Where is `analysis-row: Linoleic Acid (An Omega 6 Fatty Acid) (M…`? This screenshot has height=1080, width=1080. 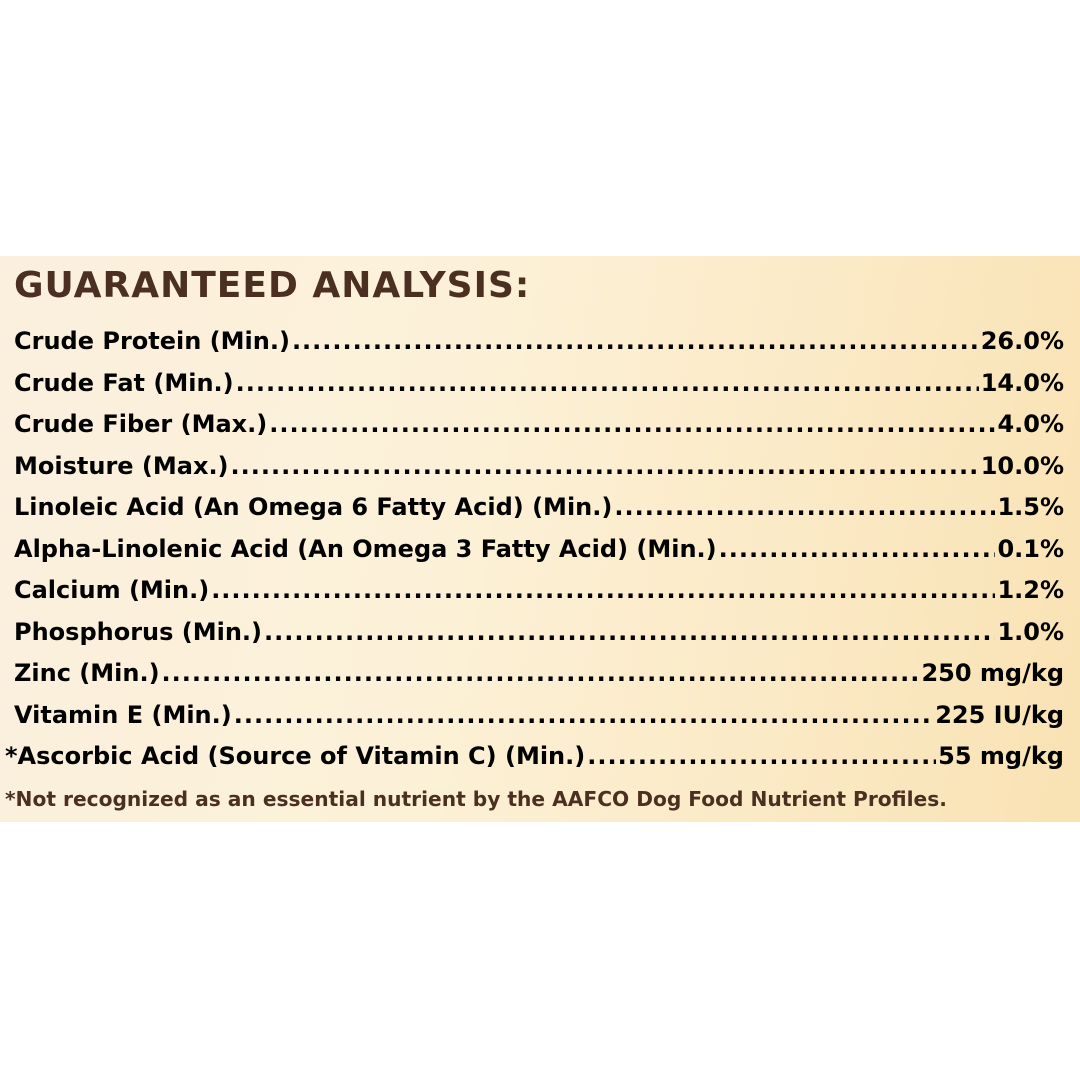 analysis-row: Linoleic Acid (An Omega 6 Fatty Acid) (M… is located at coordinates (539, 508).